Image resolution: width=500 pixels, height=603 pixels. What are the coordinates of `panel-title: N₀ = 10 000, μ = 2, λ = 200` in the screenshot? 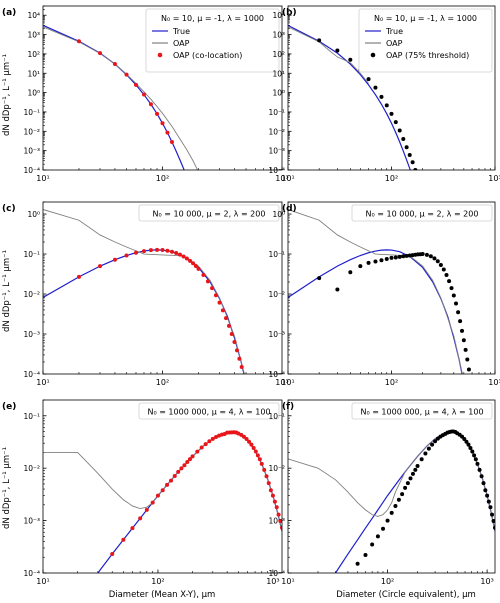 It's located at (422, 214).